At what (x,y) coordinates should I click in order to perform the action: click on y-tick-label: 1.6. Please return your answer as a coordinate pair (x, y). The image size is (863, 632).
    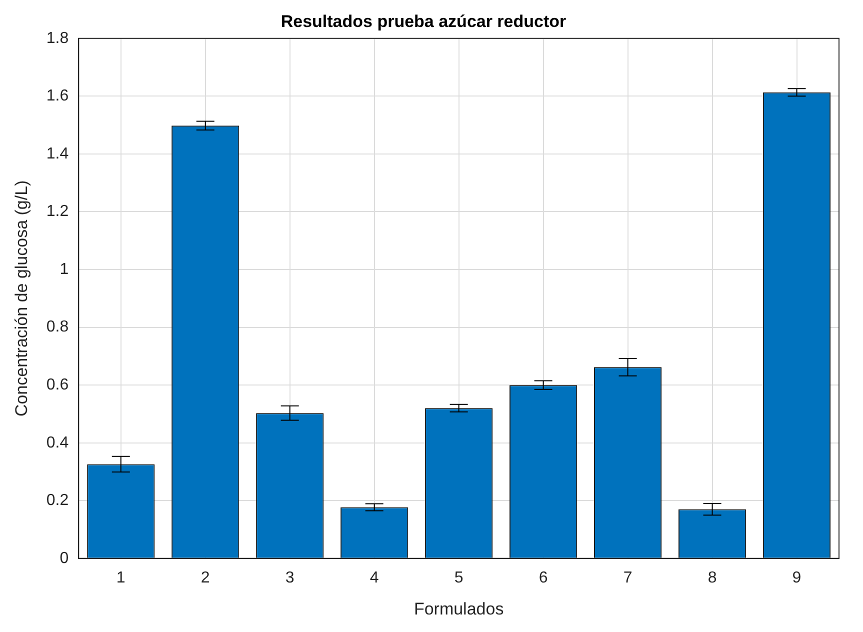
    Looking at the image, I should click on (57, 96).